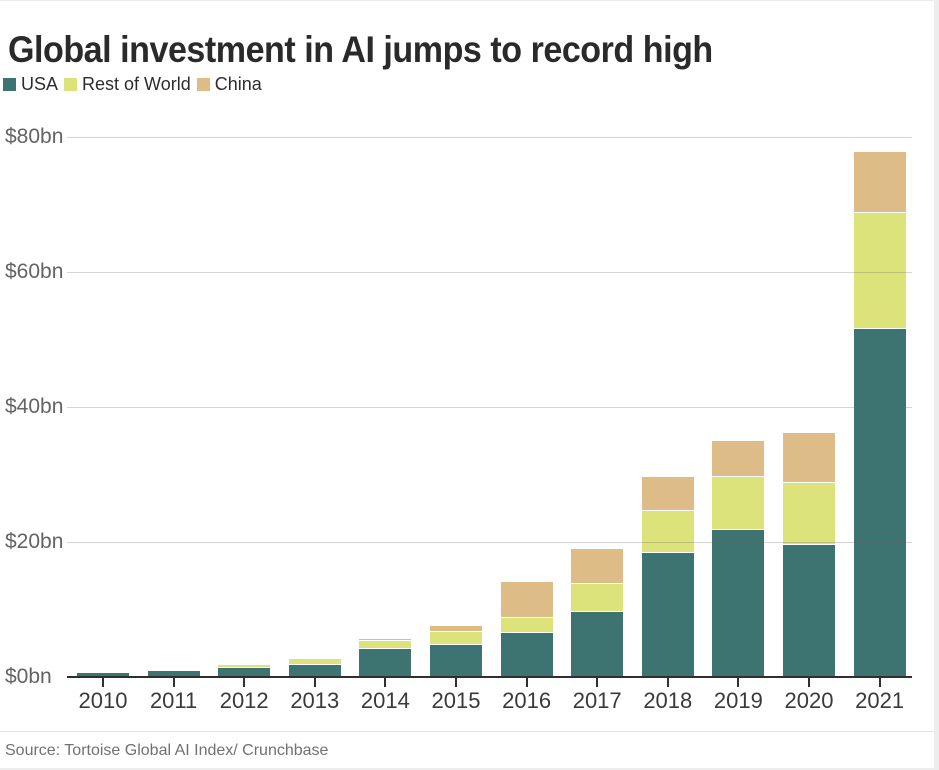 This screenshot has height=770, width=939. I want to click on x-tick-2015, so click(456, 682).